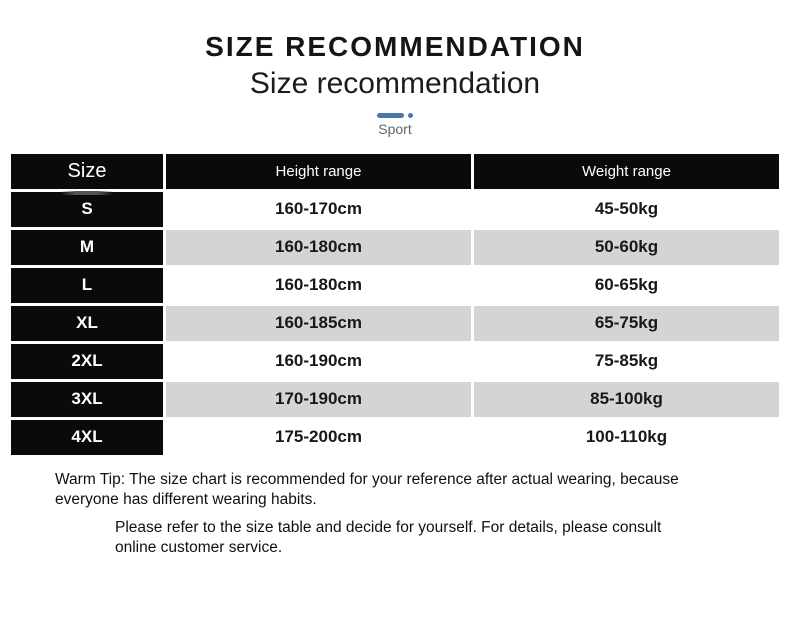 The height and width of the screenshot is (639, 790). Describe the element at coordinates (626, 171) in the screenshot. I see `column-header-weight: Weight range` at that location.